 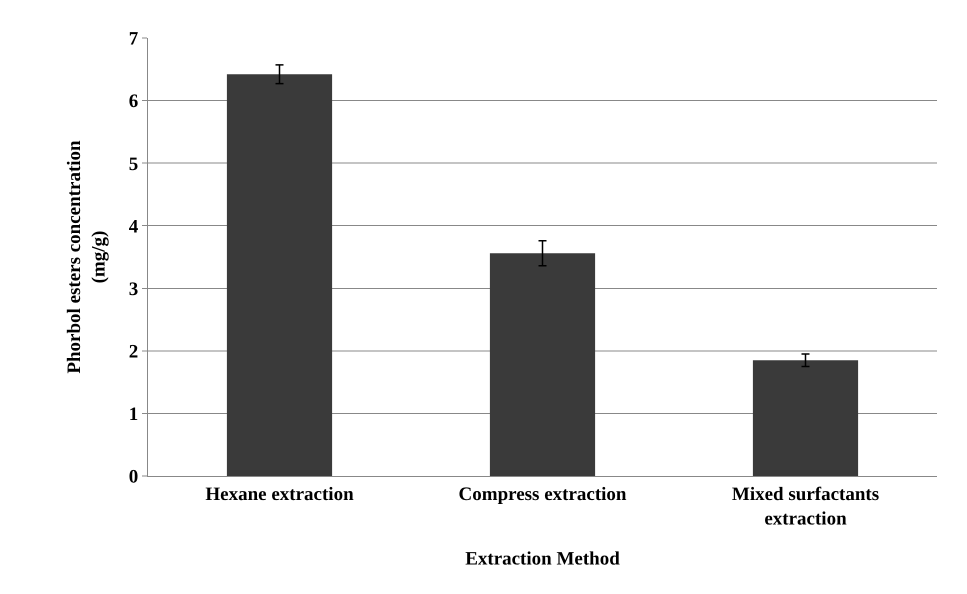 I want to click on x-tick-label: Compress extraction, so click(x=542, y=494).